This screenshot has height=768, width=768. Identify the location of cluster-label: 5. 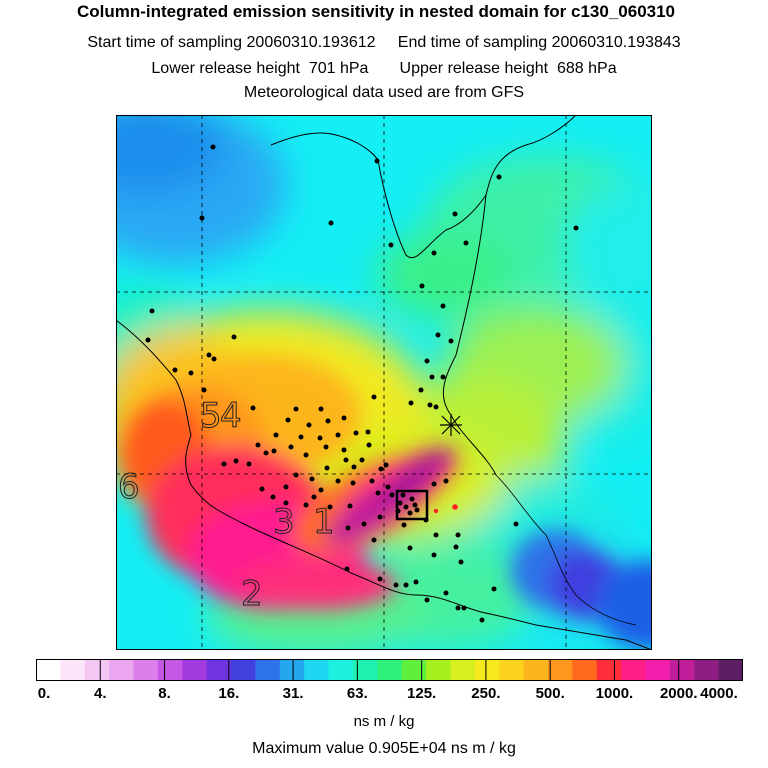
(211, 416).